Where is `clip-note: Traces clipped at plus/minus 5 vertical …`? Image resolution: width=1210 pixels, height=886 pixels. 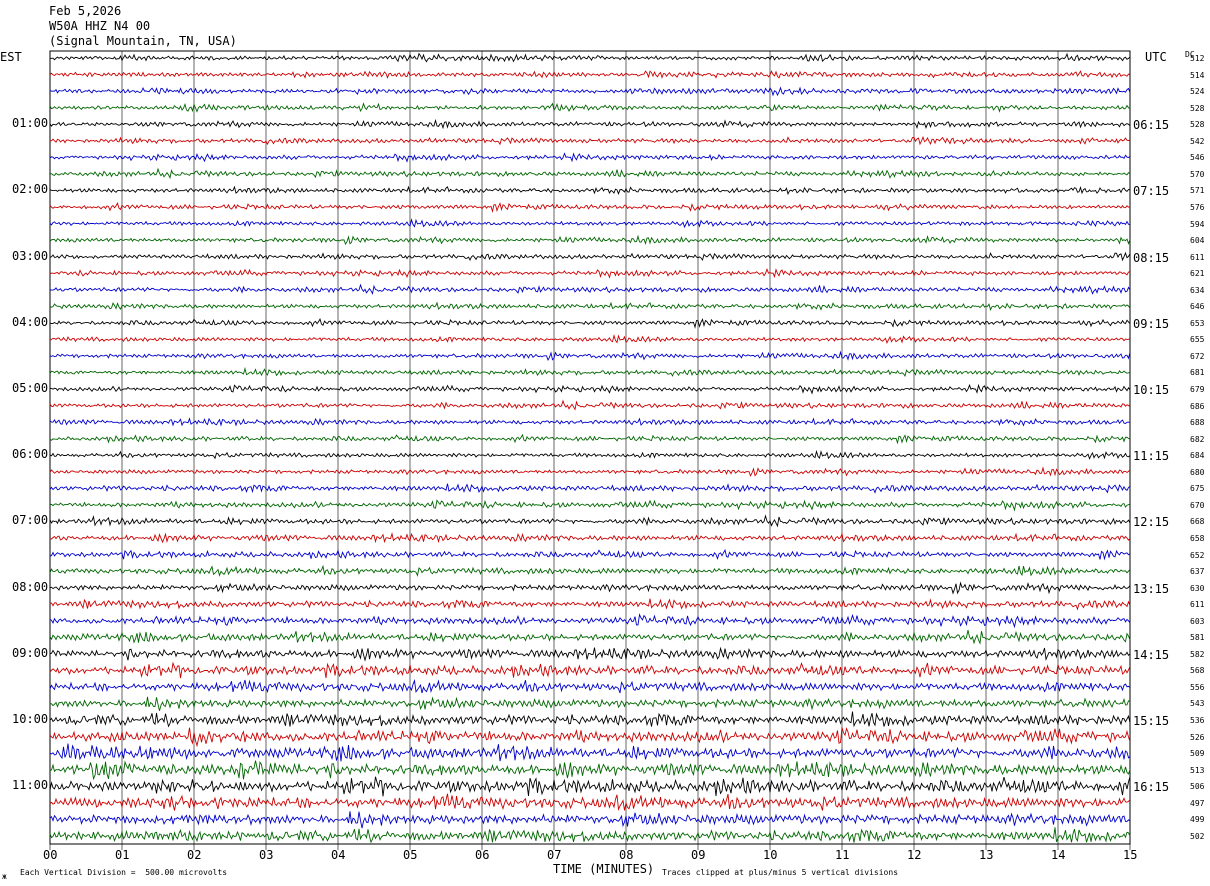
clip-note: Traces clipped at plus/minus 5 vertical … is located at coordinates (780, 872).